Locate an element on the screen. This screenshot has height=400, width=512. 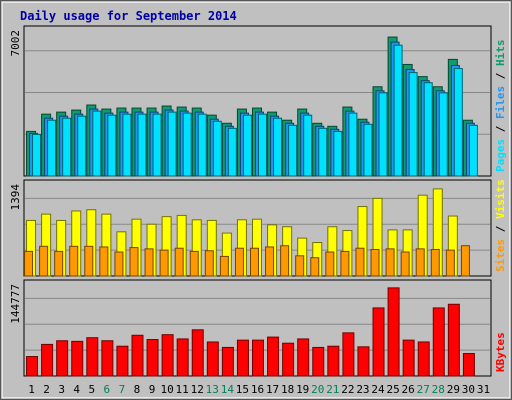
x-tick-label: 23 is located at coordinates (362, 389).